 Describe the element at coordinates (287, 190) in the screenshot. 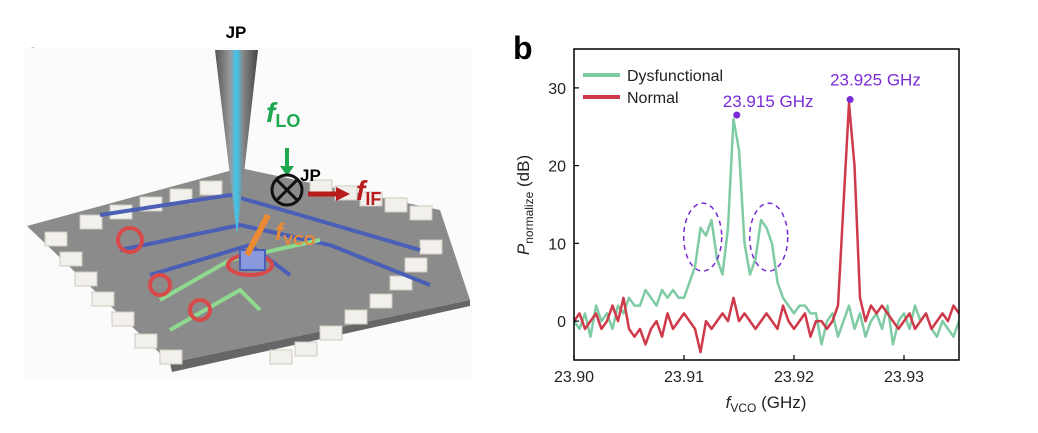

I see `mixer-icon` at that location.